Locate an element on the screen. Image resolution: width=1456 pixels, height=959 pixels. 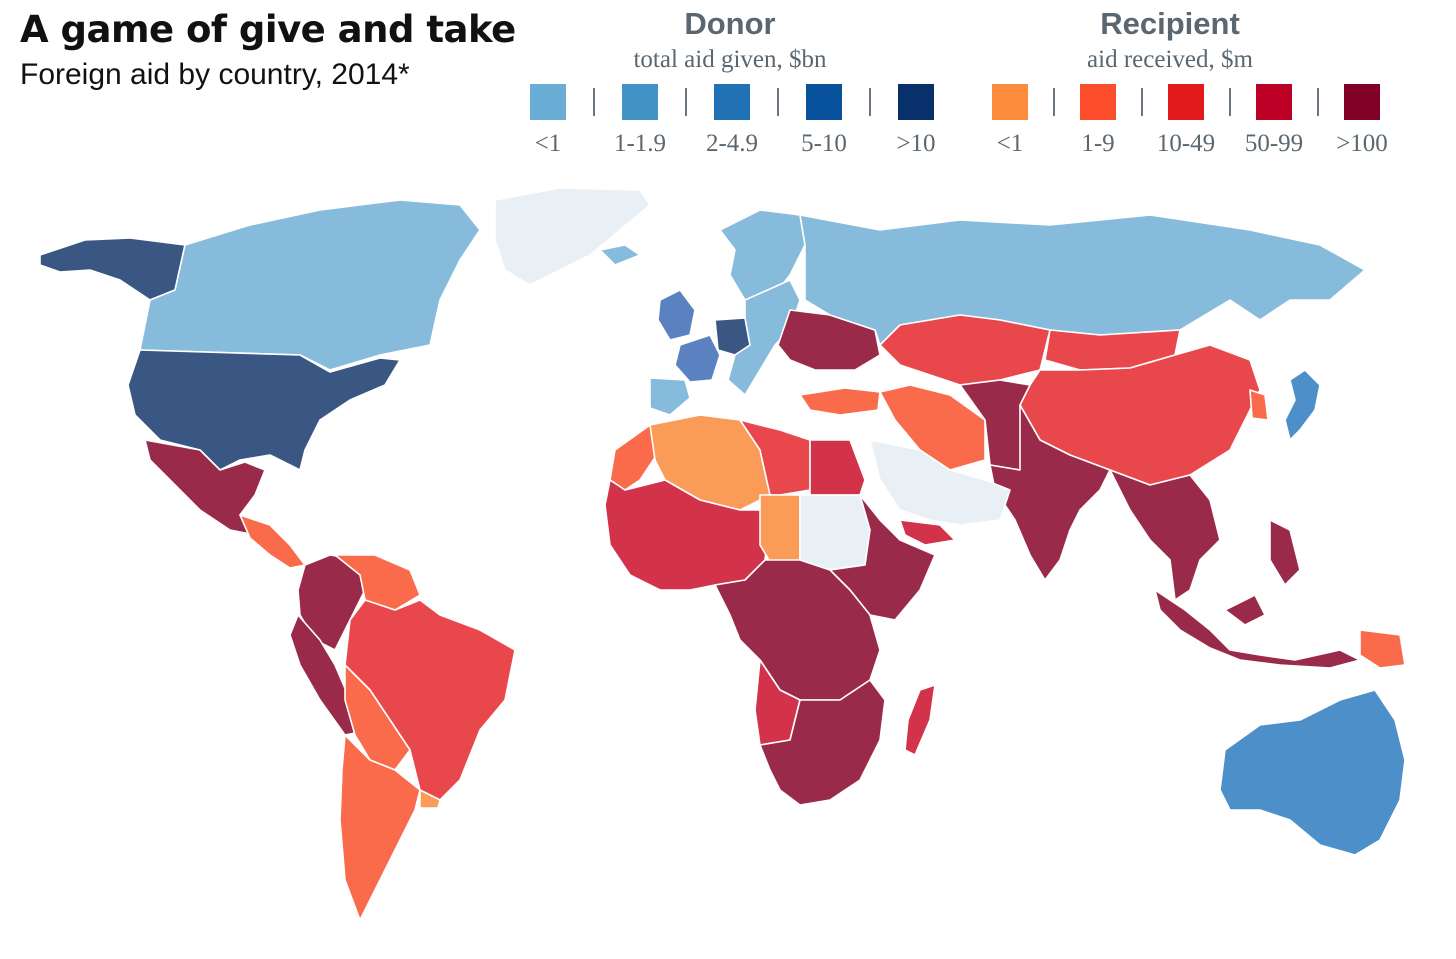
region-india is located at coordinates (1050, 492).